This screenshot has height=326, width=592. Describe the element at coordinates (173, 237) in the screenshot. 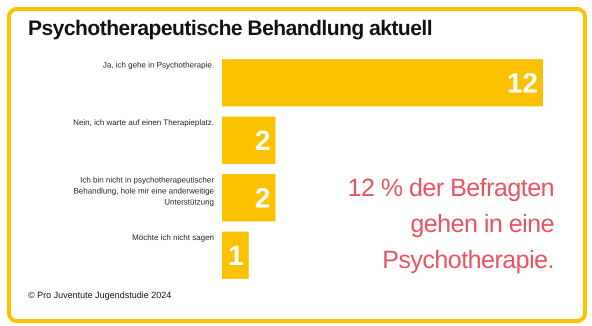

I see `y-tick-label: Möchte ich nicht sagen` at that location.